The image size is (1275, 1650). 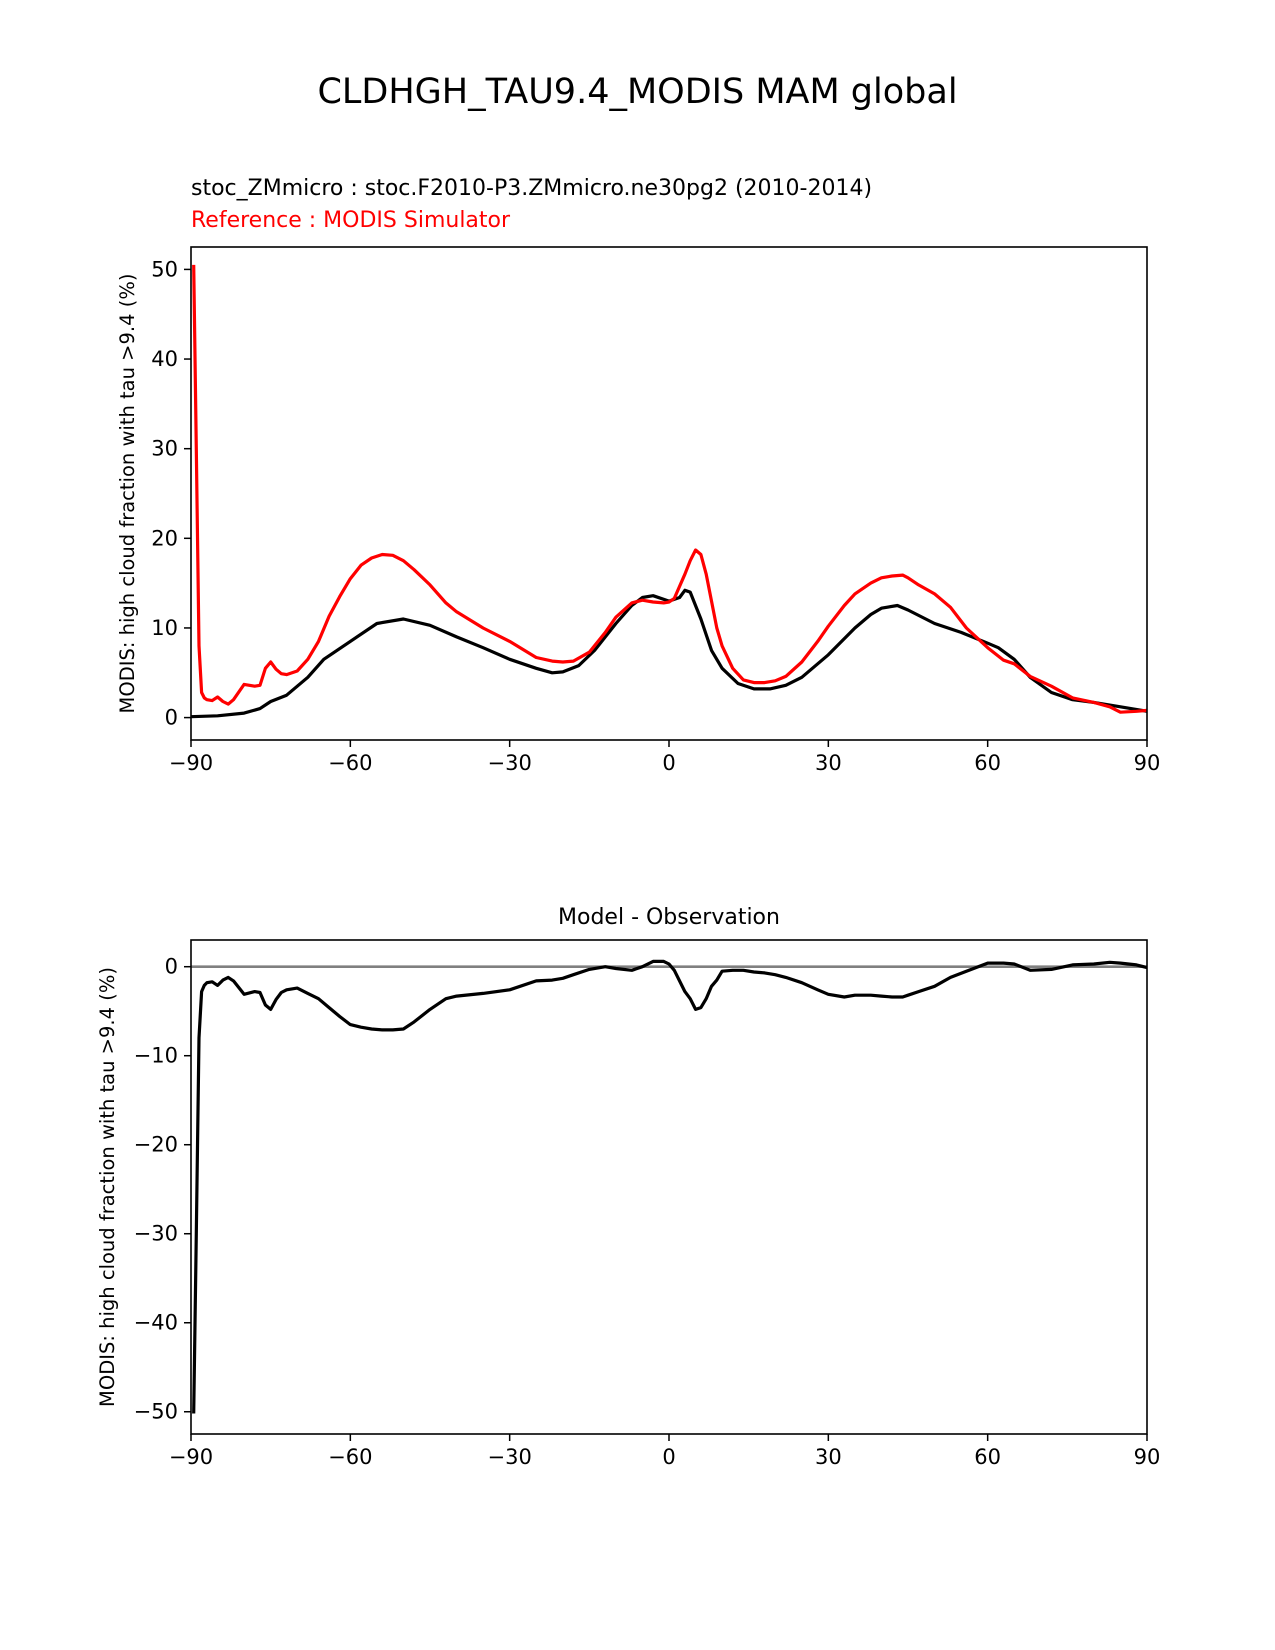 What do you see at coordinates (637, 92) in the screenshot?
I see `figure-title: CLDHGH_TAU9.4_MODIS MAM global` at bounding box center [637, 92].